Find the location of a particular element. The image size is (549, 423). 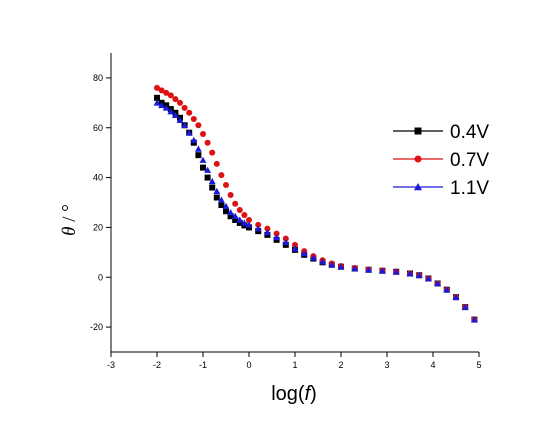

x-axis-label: log(f) is located at coordinates (294, 394).